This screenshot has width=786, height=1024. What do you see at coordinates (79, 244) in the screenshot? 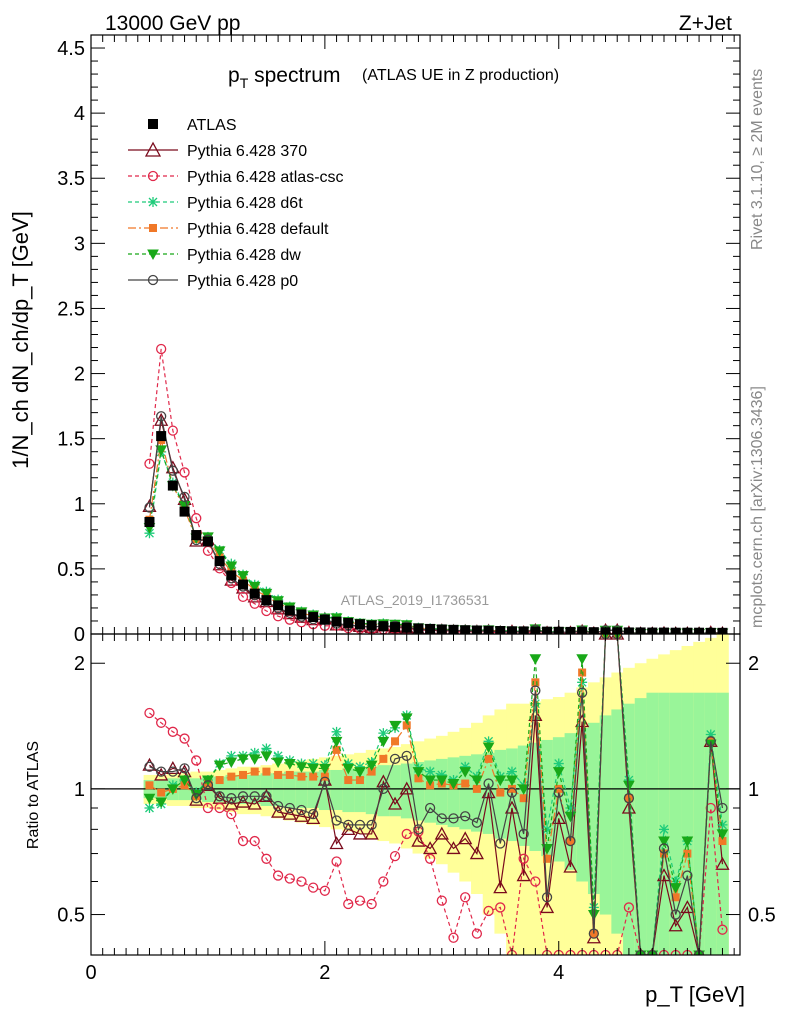
I see `y-tick-label: 3` at bounding box center [79, 244].